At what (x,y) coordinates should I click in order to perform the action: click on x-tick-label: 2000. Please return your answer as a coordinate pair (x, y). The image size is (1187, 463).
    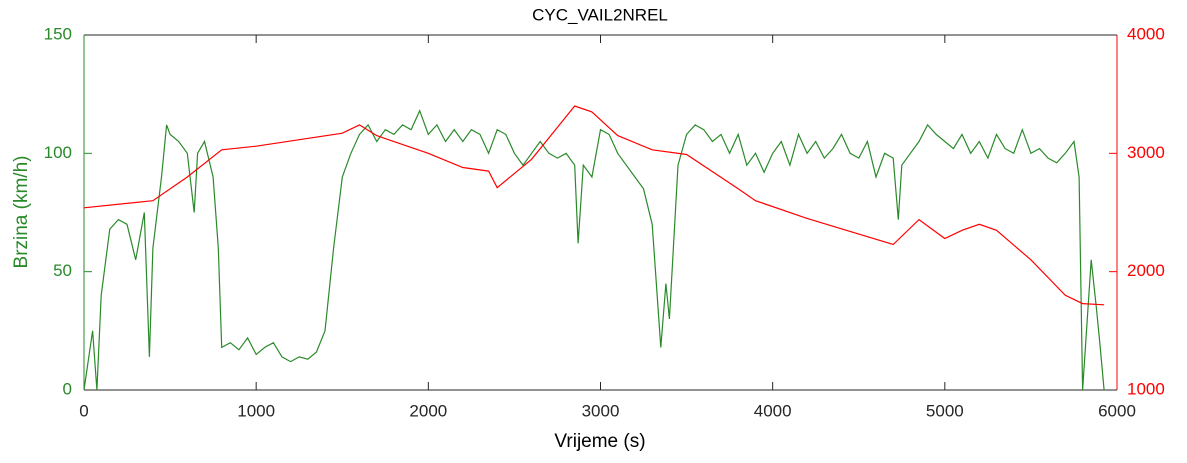
    Looking at the image, I should click on (428, 410).